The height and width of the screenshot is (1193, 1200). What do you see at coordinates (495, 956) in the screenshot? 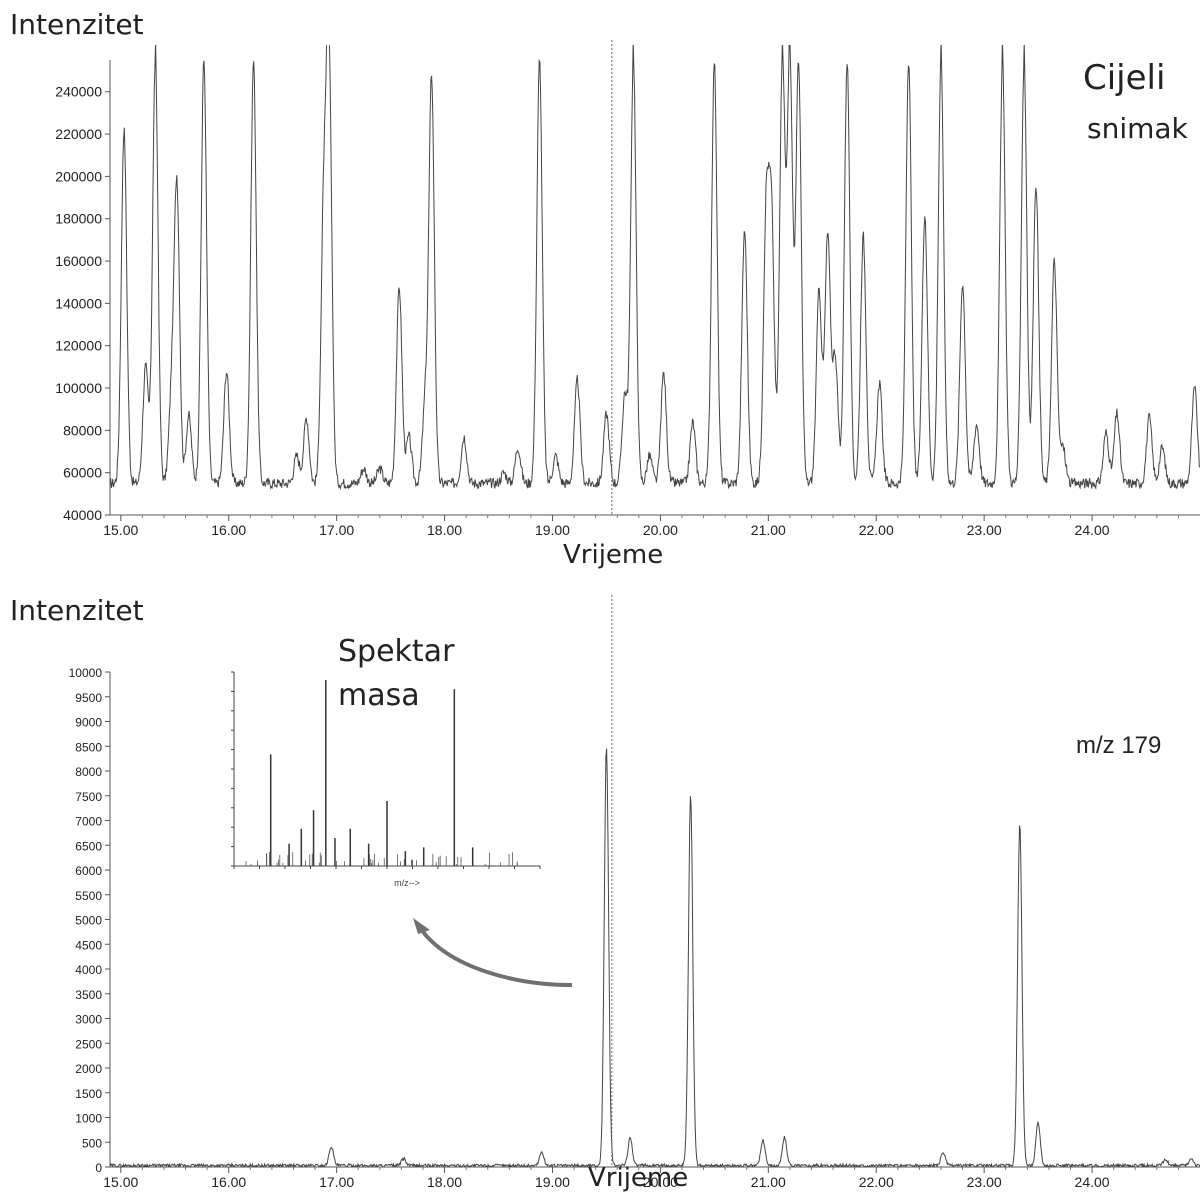
I see `arrow-curve` at bounding box center [495, 956].